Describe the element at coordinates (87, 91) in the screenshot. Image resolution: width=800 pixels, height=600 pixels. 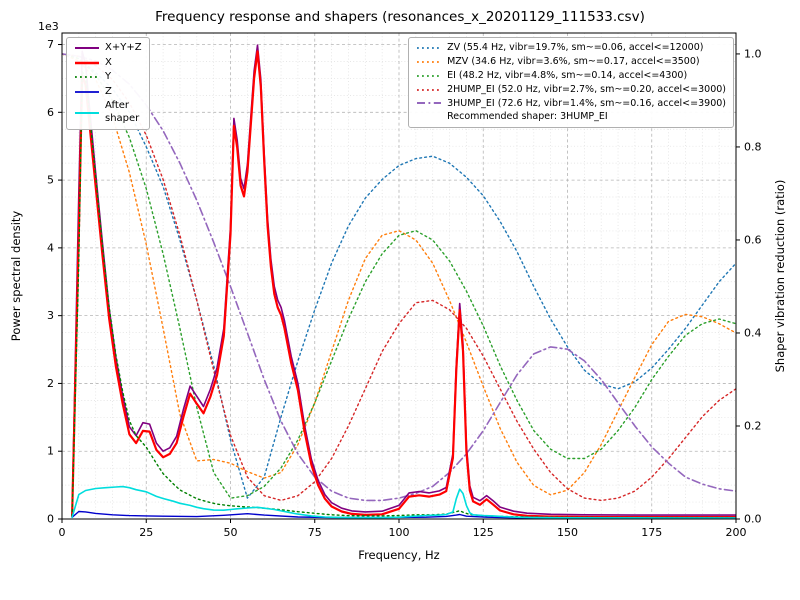
I see `legend-entry-z-line-sample` at that location.